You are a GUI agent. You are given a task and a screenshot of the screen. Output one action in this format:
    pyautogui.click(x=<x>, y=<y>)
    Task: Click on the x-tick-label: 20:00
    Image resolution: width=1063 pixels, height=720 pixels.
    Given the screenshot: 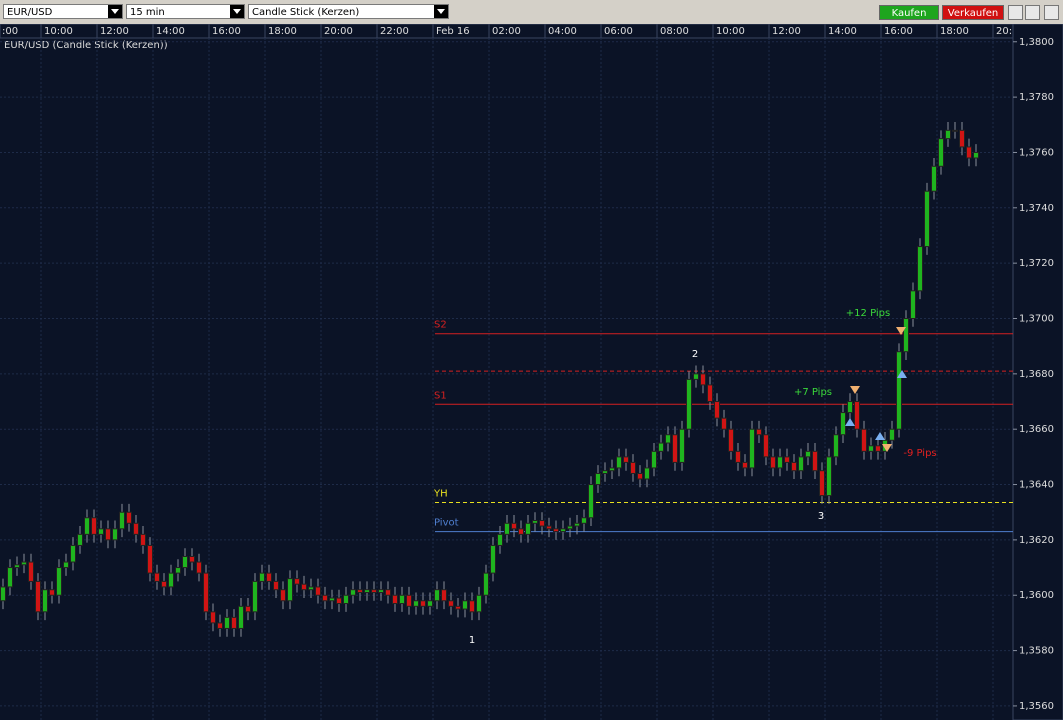 What is the action you would take?
    pyautogui.click(x=338, y=31)
    